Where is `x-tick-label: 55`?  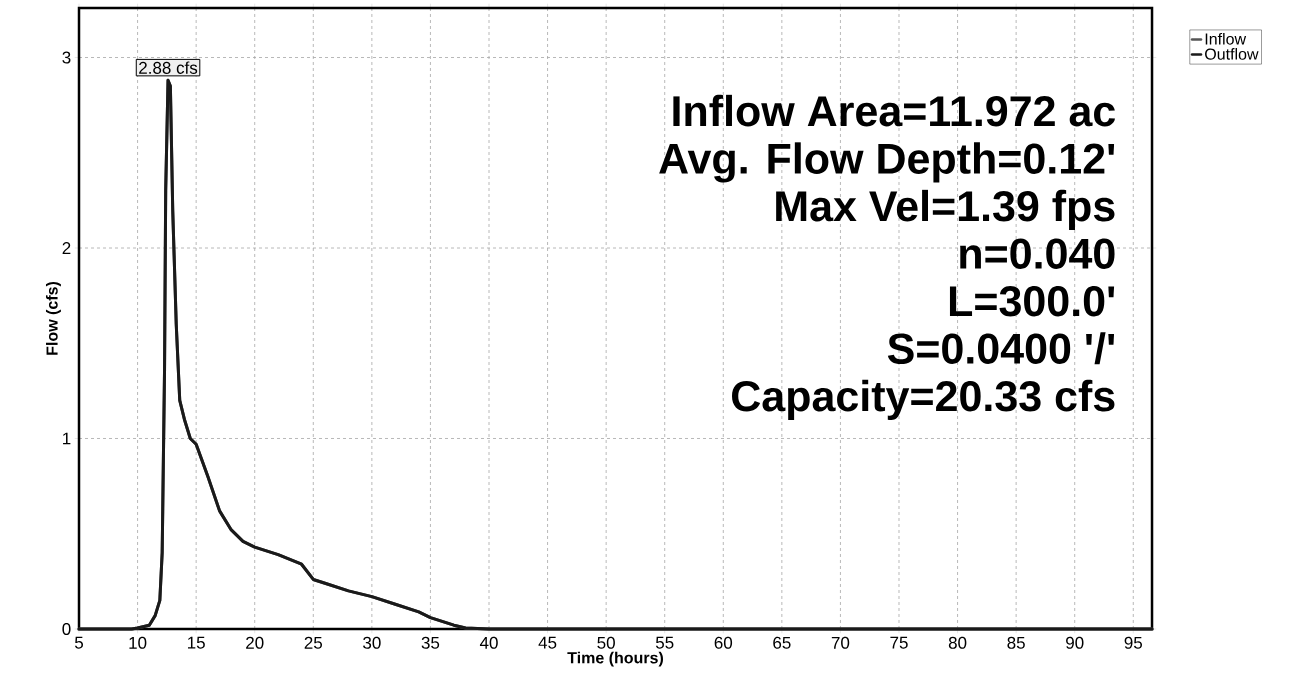
x-tick-label: 55 is located at coordinates (664, 642).